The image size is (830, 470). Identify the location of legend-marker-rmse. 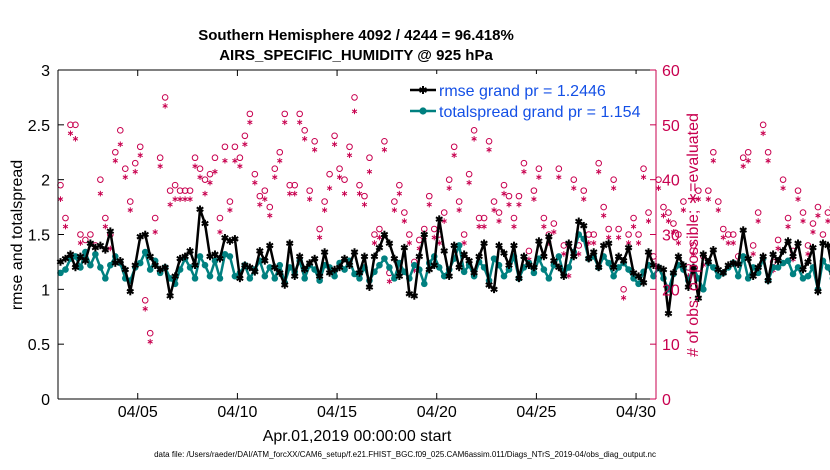
(423, 90).